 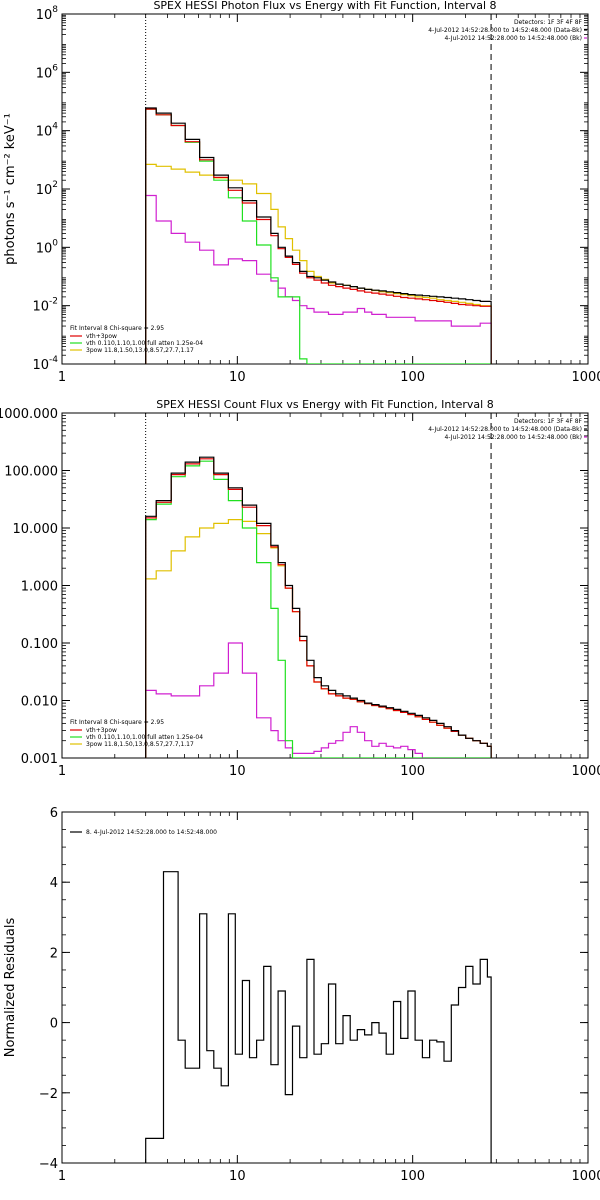 What do you see at coordinates (31, 472) in the screenshot?
I see `y-tick-label: 100.000` at bounding box center [31, 472].